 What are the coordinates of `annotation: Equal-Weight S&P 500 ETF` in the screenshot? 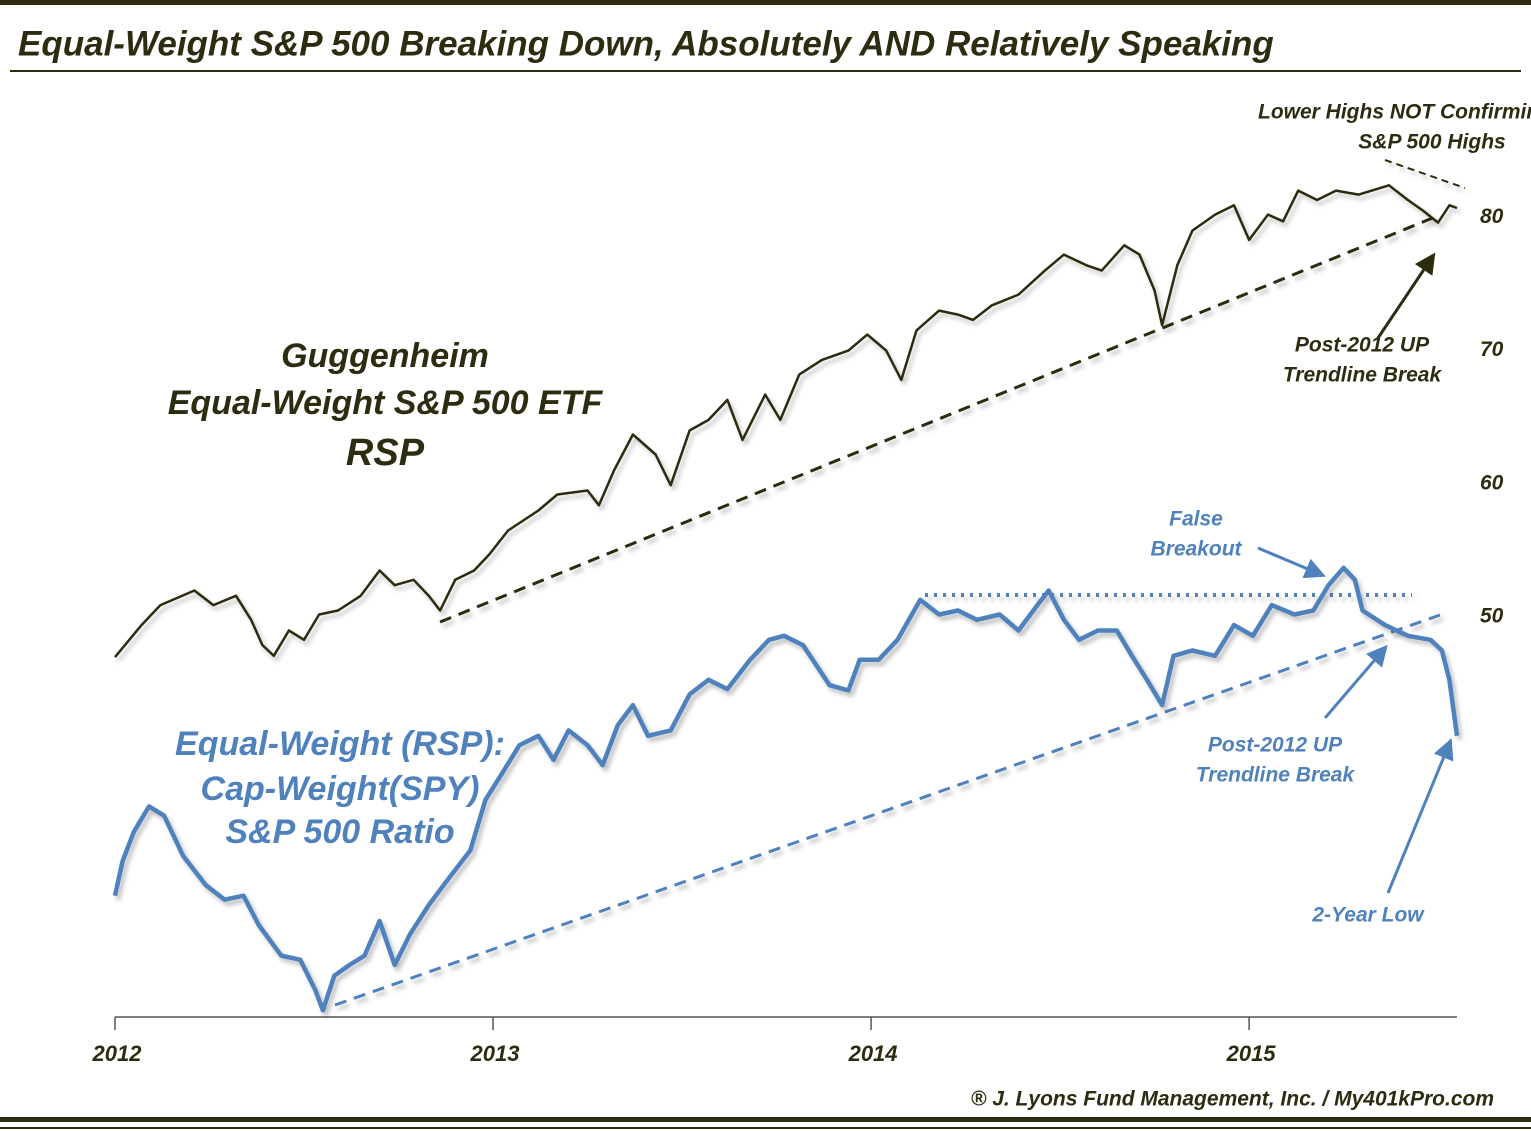 It's located at (386, 403).